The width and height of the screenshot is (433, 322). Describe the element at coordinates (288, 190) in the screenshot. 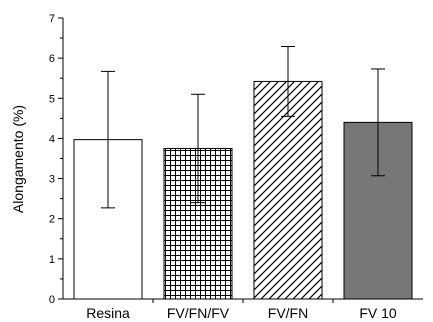

I see `bar-fv-fn` at that location.